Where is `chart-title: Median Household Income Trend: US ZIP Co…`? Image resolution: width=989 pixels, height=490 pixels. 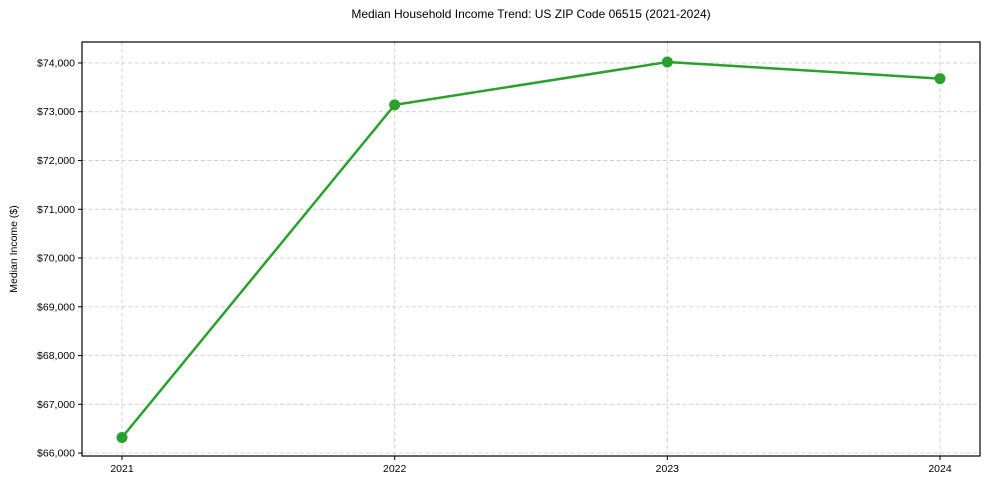
chart-title: Median Household Income Trend: US ZIP Co… is located at coordinates (531, 14).